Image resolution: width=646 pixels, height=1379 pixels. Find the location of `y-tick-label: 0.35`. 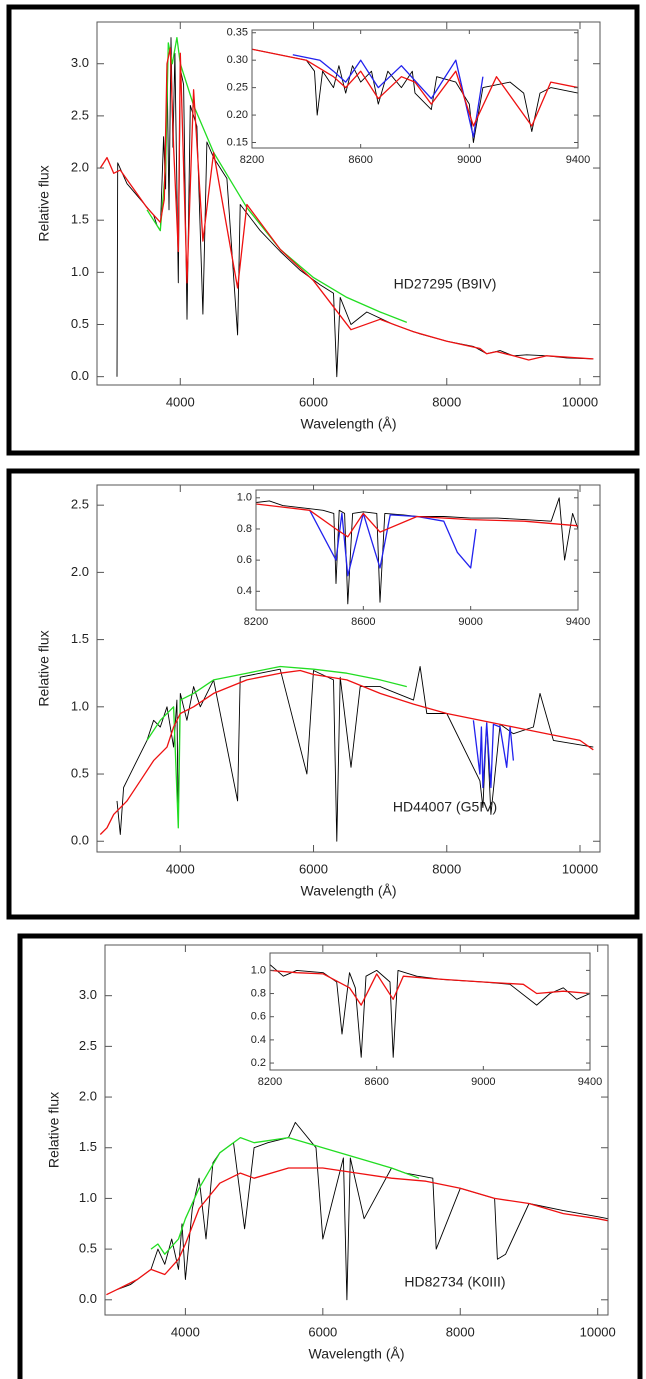

y-tick-label: 0.35 is located at coordinates (237, 33).